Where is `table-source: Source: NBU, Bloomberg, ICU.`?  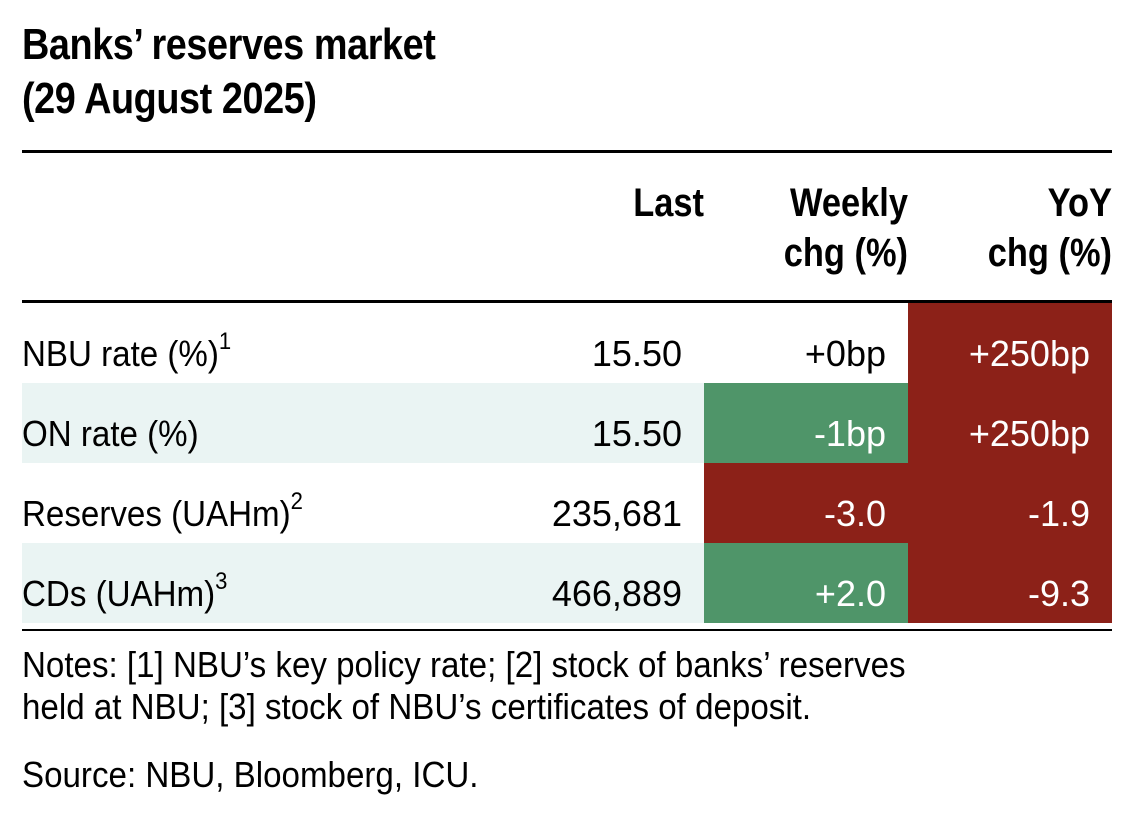 table-source: Source: NBU, Bloomberg, ICU. is located at coordinates (250, 774).